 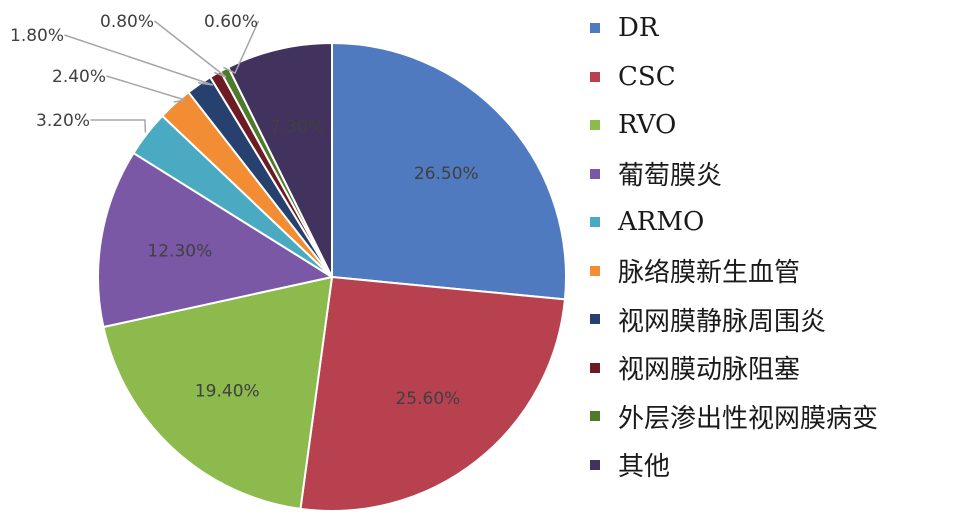 I want to click on data-label-3: 19.40%, so click(x=227, y=391).